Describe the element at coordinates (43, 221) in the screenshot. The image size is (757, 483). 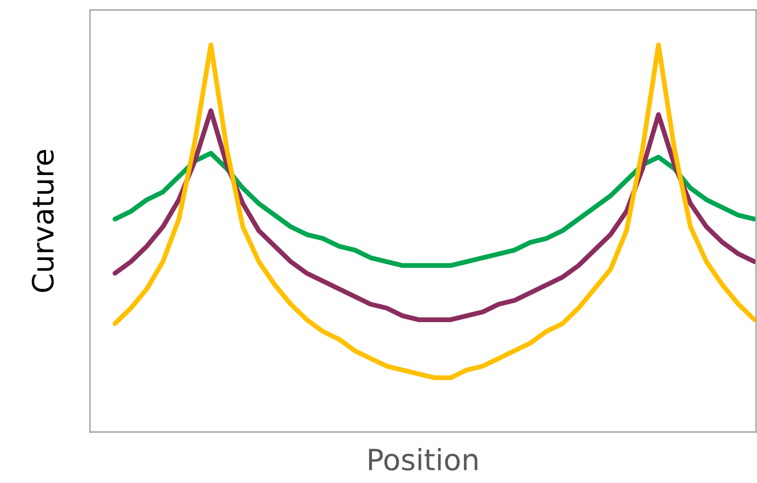
I see `y-axis-title: Curvature` at that location.